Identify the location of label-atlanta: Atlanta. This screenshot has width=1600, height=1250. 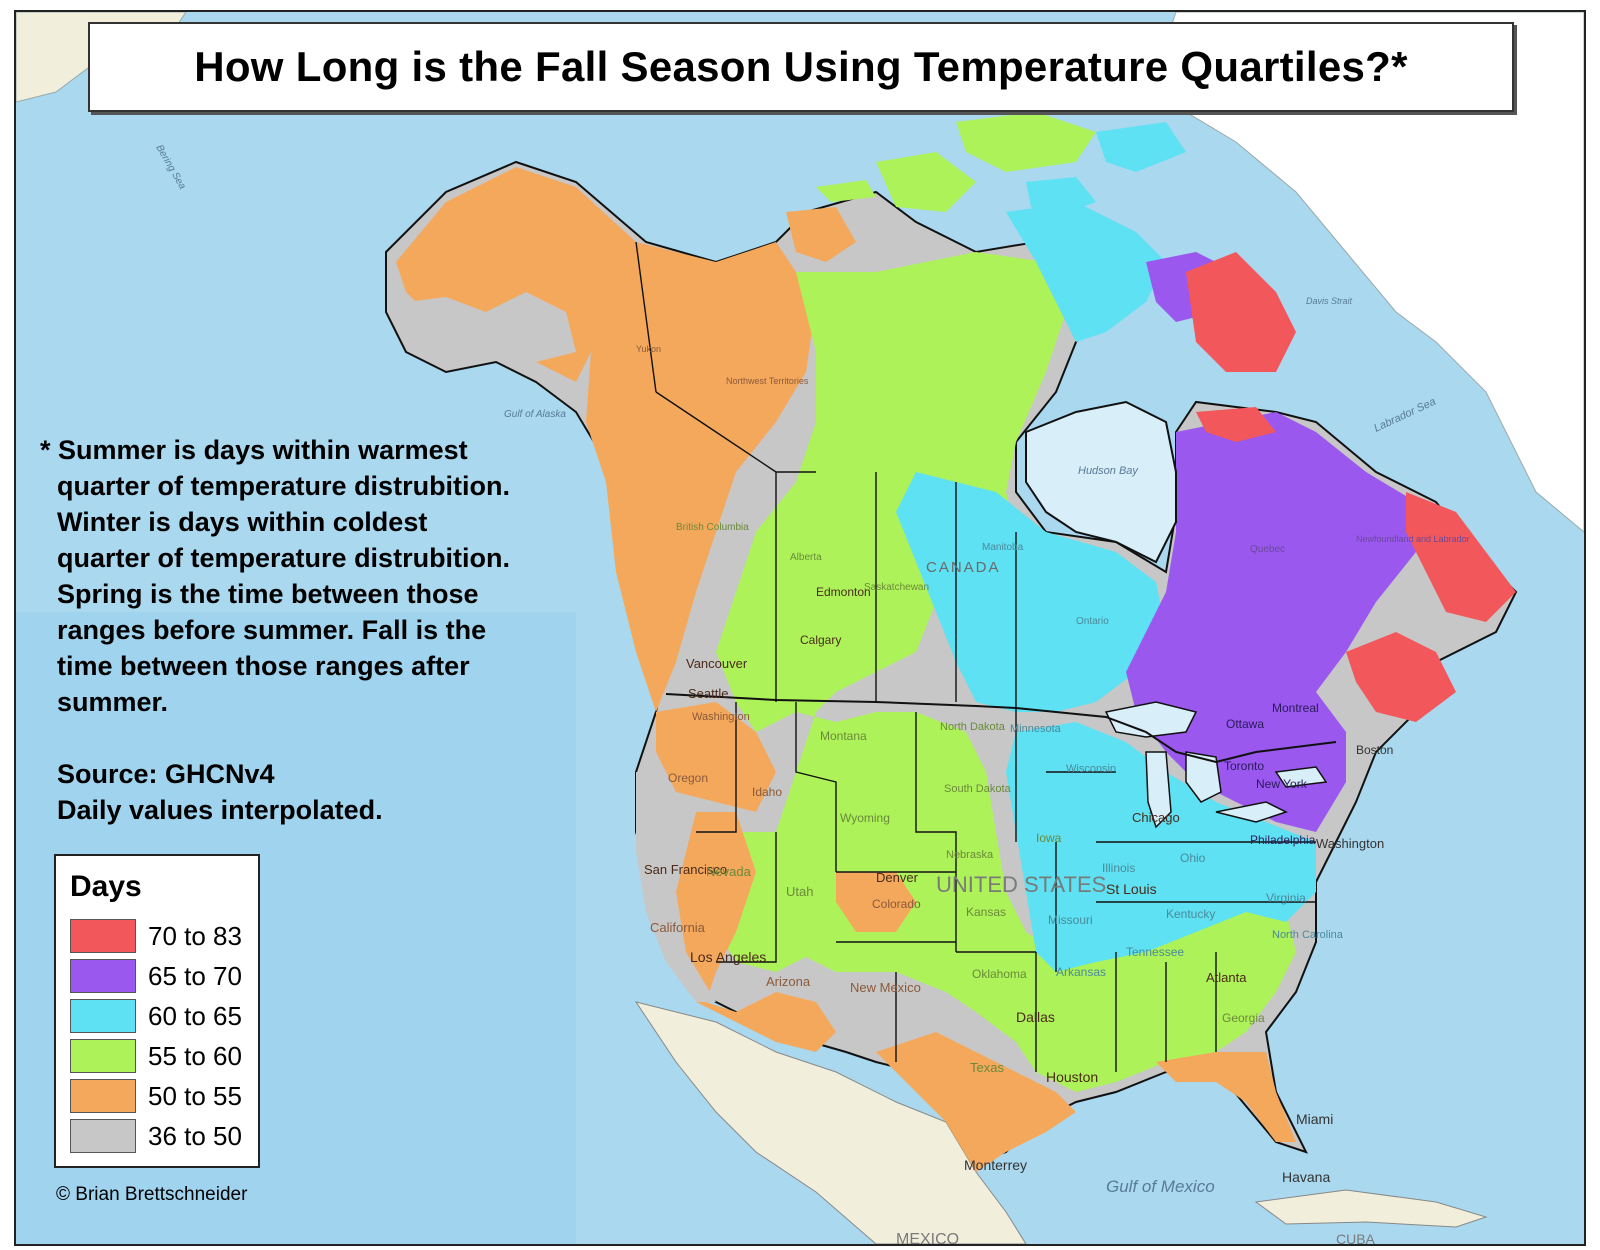
(1226, 977).